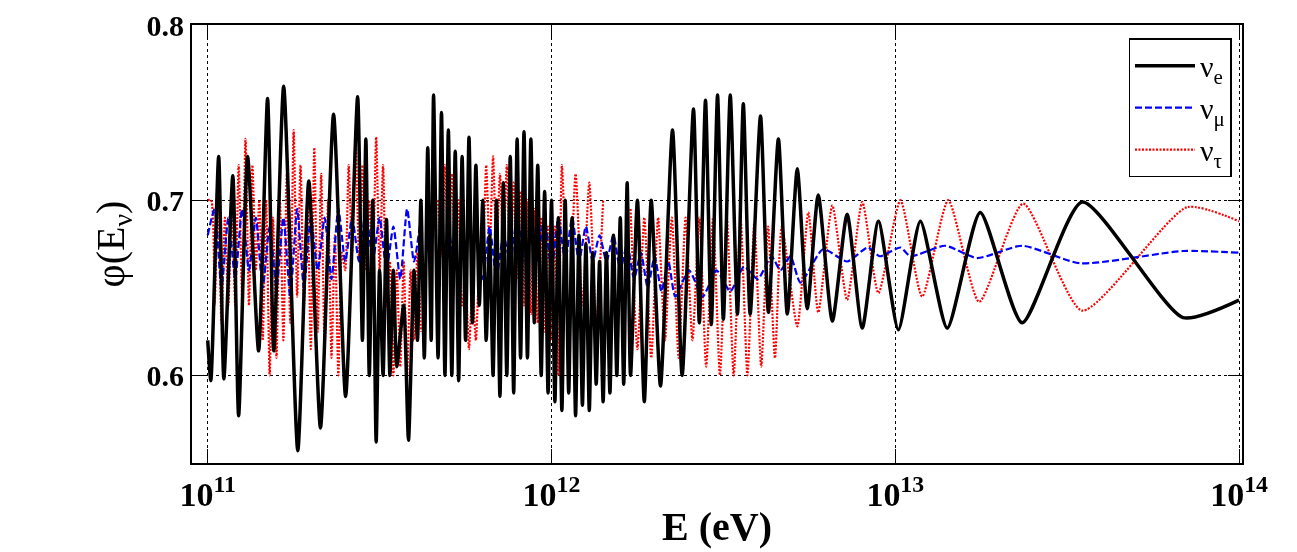  Describe the element at coordinates (717, 526) in the screenshot. I see `x-axis-title: E (eV)` at that location.